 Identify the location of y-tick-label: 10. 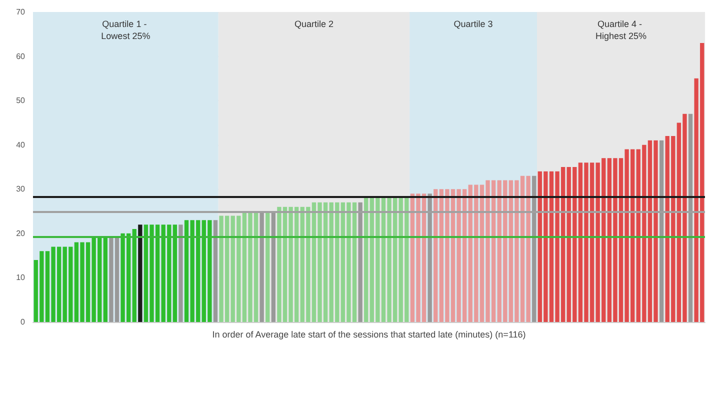
(21, 277).